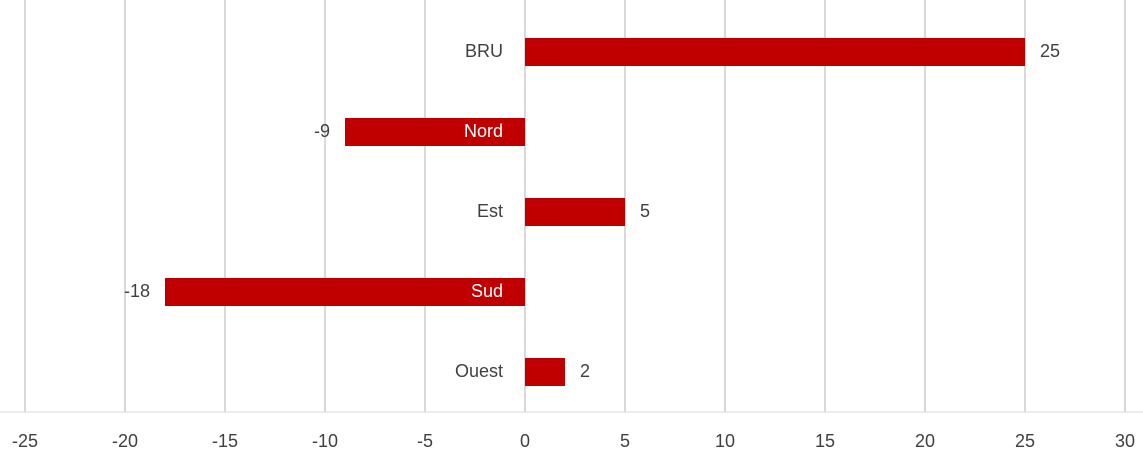 This screenshot has height=457, width=1143. What do you see at coordinates (1125, 441) in the screenshot?
I see `x-tick-label: 30` at bounding box center [1125, 441].